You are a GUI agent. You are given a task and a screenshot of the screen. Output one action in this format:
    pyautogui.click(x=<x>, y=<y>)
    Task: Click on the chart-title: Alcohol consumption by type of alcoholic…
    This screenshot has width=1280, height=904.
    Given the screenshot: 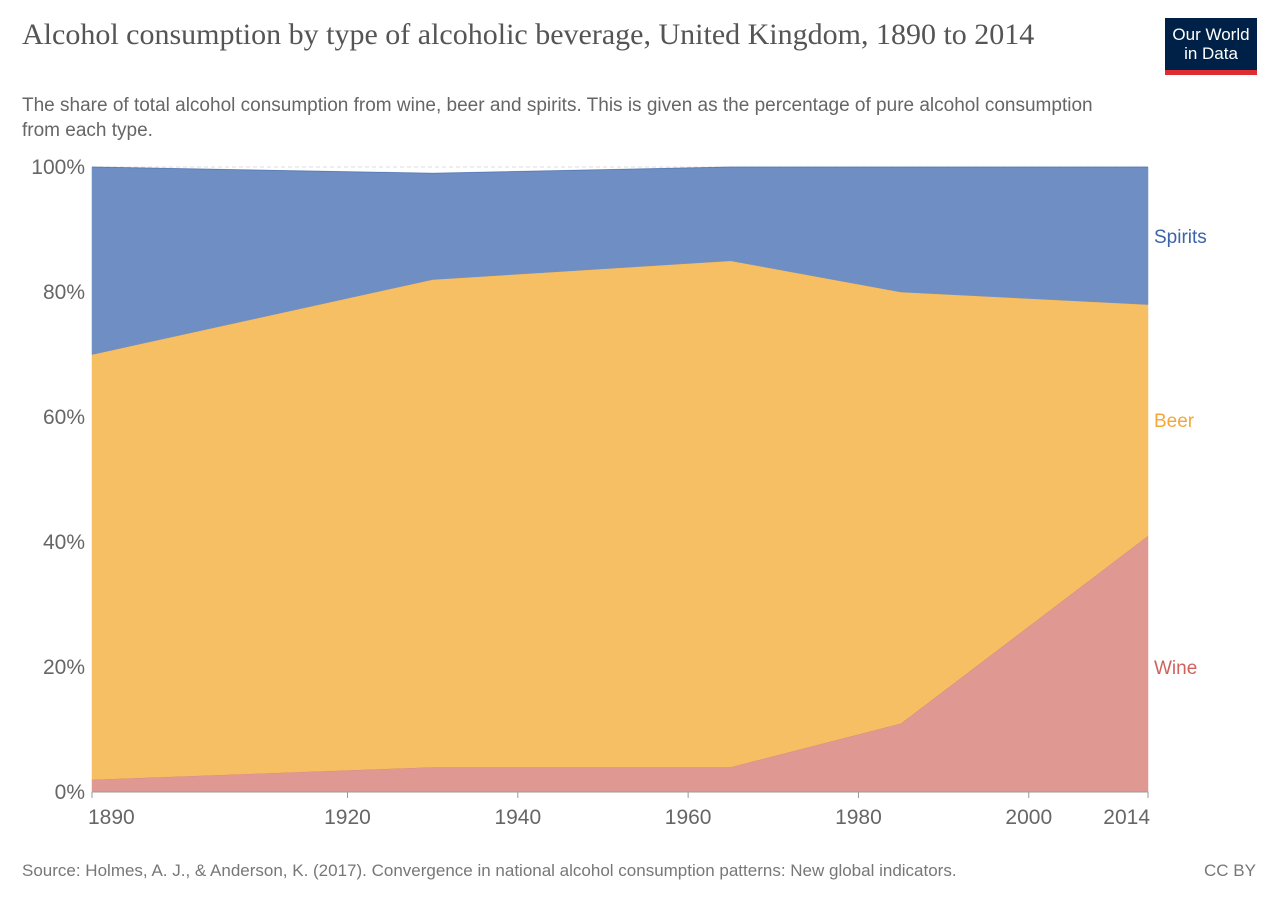 What is the action you would take?
    pyautogui.click(x=528, y=34)
    